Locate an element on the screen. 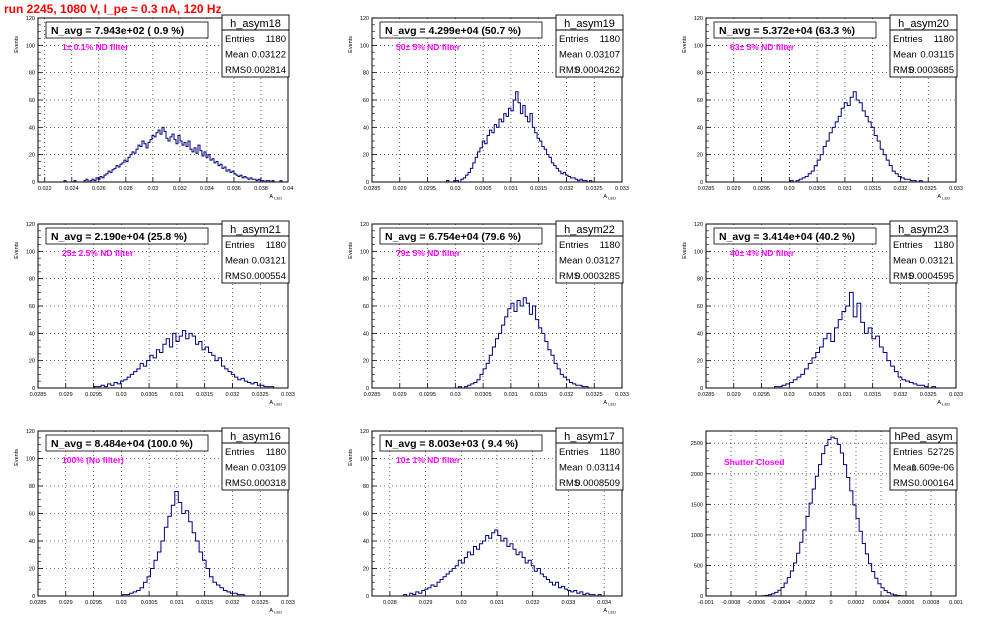 This screenshot has height=622, width=996. navg-label: N_avg = 3.414e+04 (40.2 %) is located at coordinates (787, 237).